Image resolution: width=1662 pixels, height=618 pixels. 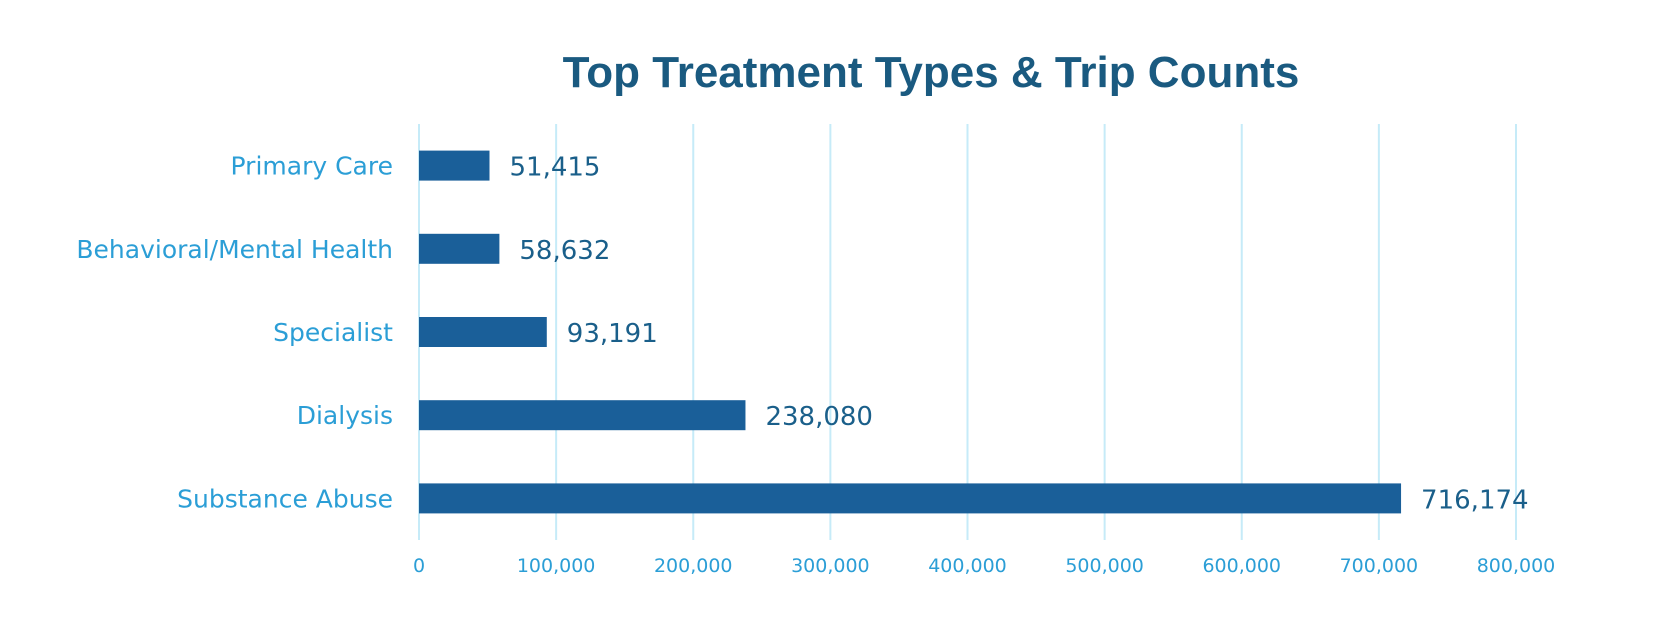 What do you see at coordinates (333, 332) in the screenshot?
I see `category-label: Specialist` at bounding box center [333, 332].